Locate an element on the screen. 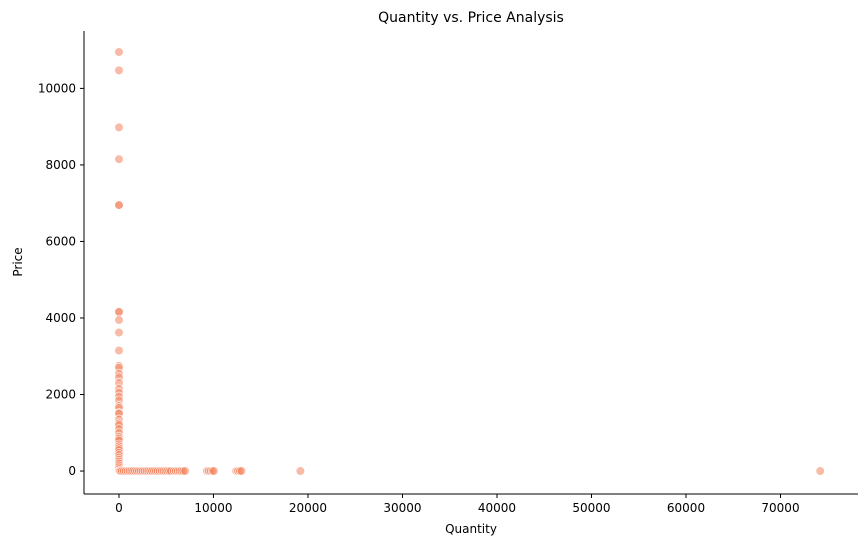 The height and width of the screenshot is (545, 868). y-tick-label: 2000 is located at coordinates (60, 395).